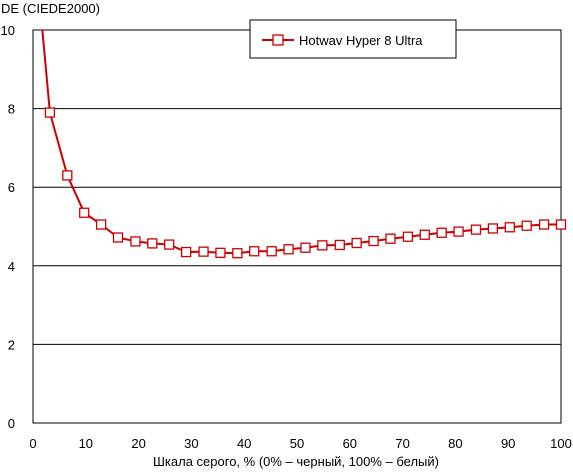  I want to click on x-tick-label: 90, so click(508, 443).